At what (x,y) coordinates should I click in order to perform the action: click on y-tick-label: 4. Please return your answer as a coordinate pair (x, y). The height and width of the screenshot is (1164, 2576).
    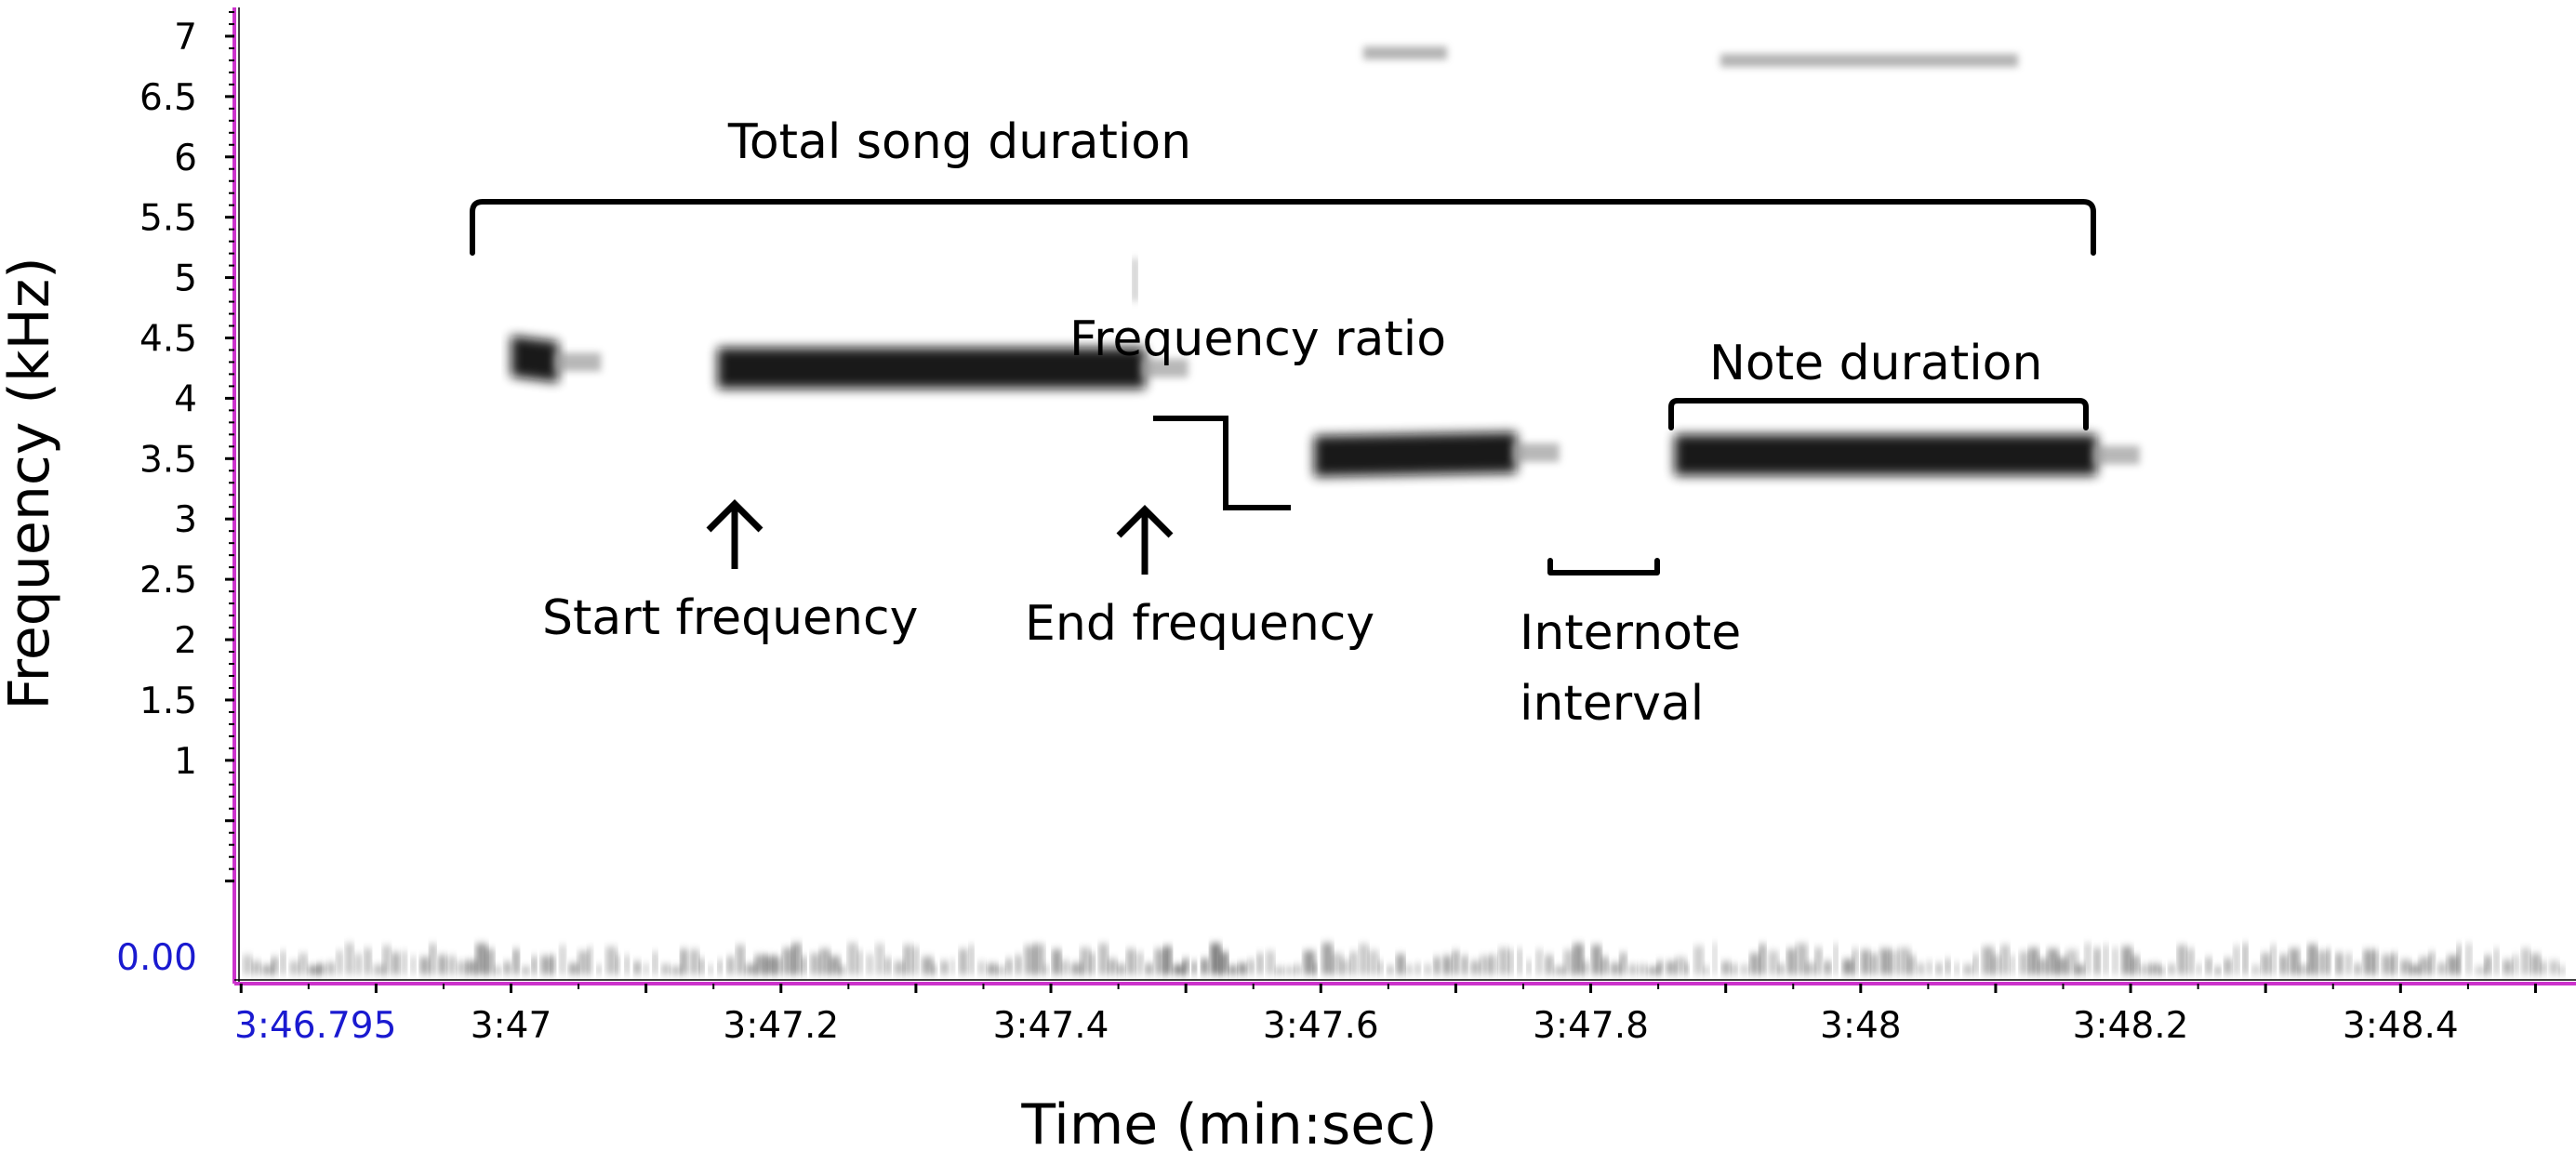
    Looking at the image, I should click on (185, 399).